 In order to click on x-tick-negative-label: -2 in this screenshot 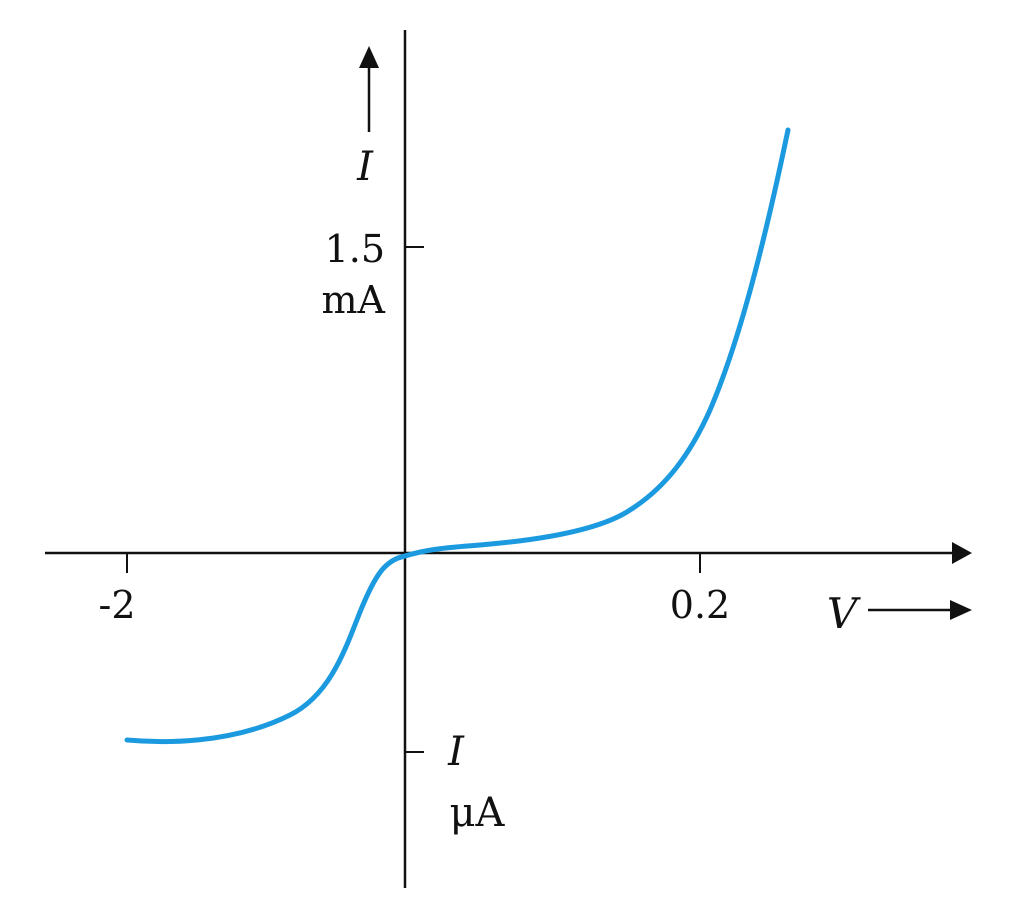, I will do `click(116, 605)`.